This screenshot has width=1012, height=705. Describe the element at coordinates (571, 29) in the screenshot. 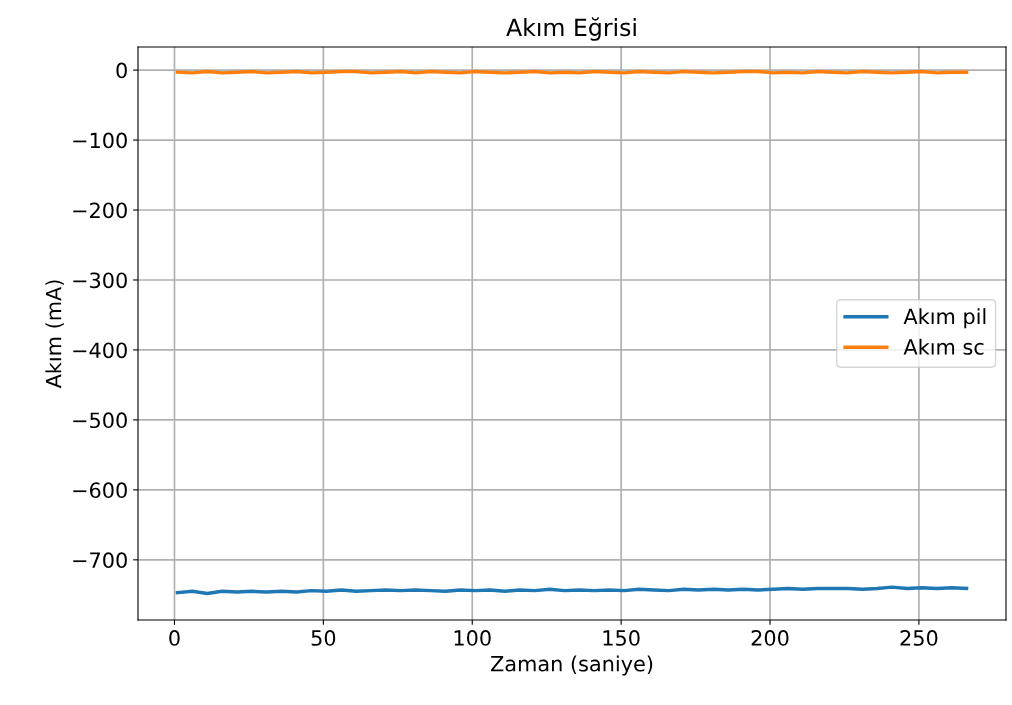

I see `chart-title: Akım Eğrisi` at that location.